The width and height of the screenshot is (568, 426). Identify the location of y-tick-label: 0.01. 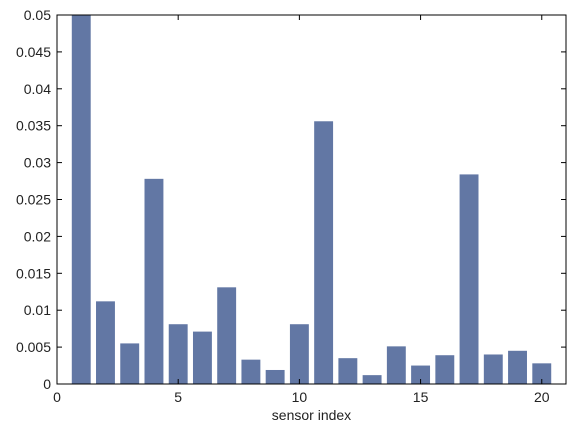
(37, 310).